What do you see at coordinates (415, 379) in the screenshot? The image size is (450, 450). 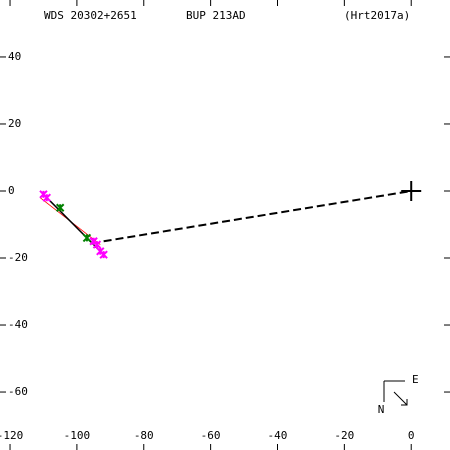 I see `compass-east: E` at bounding box center [415, 379].